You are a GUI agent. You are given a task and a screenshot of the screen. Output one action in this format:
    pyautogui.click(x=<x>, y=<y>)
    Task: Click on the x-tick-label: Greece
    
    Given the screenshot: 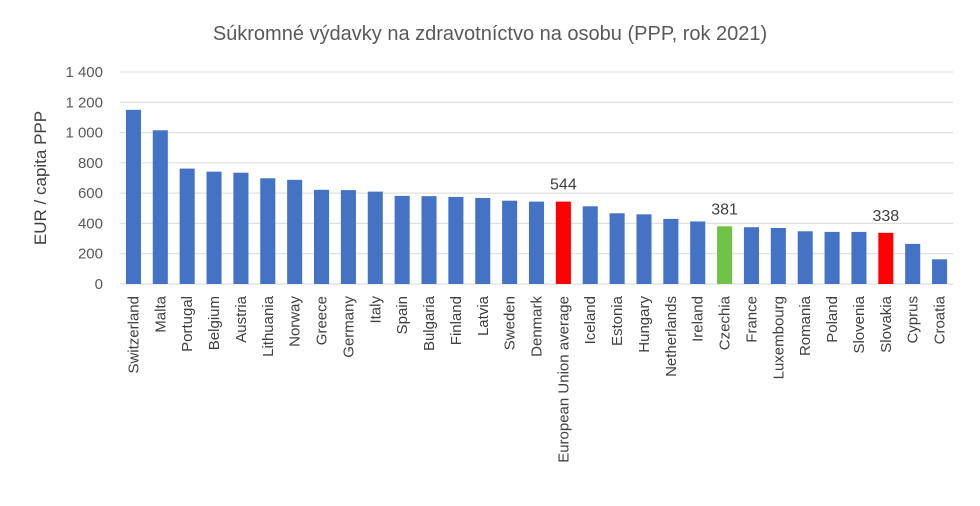 What is the action you would take?
    pyautogui.click(x=322, y=320)
    